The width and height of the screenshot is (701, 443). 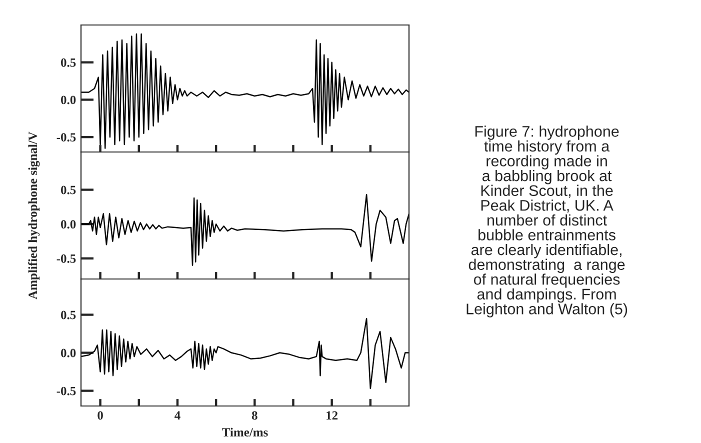 What do you see at coordinates (34, 216) in the screenshot?
I see `y-axis-title: Amplified hydrophone signal/V` at bounding box center [34, 216].